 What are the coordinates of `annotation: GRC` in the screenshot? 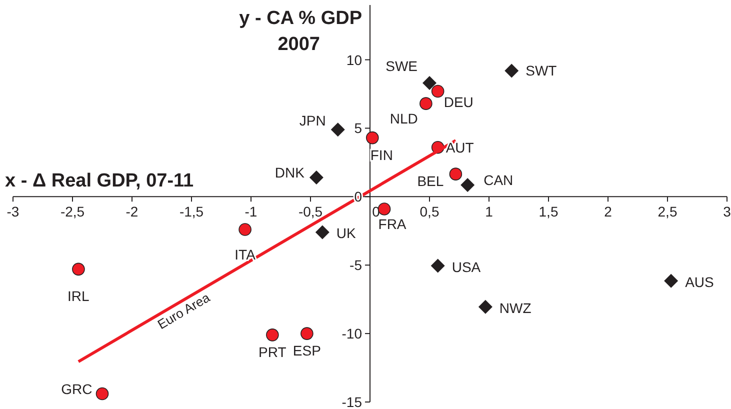 It's located at (76, 388).